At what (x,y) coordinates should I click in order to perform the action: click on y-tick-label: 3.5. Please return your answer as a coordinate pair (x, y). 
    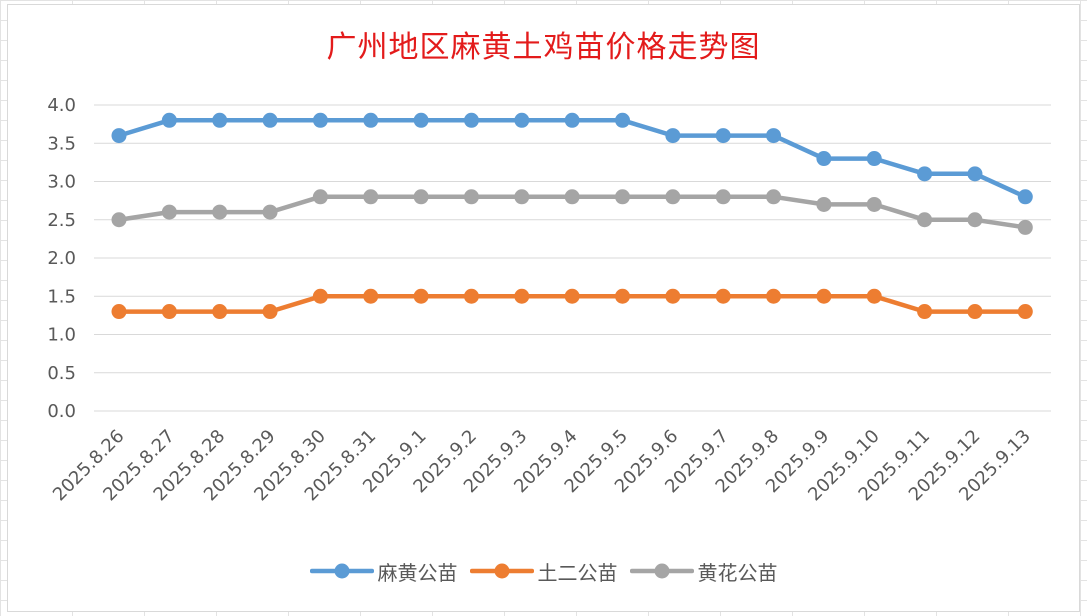
    Looking at the image, I should click on (61, 143).